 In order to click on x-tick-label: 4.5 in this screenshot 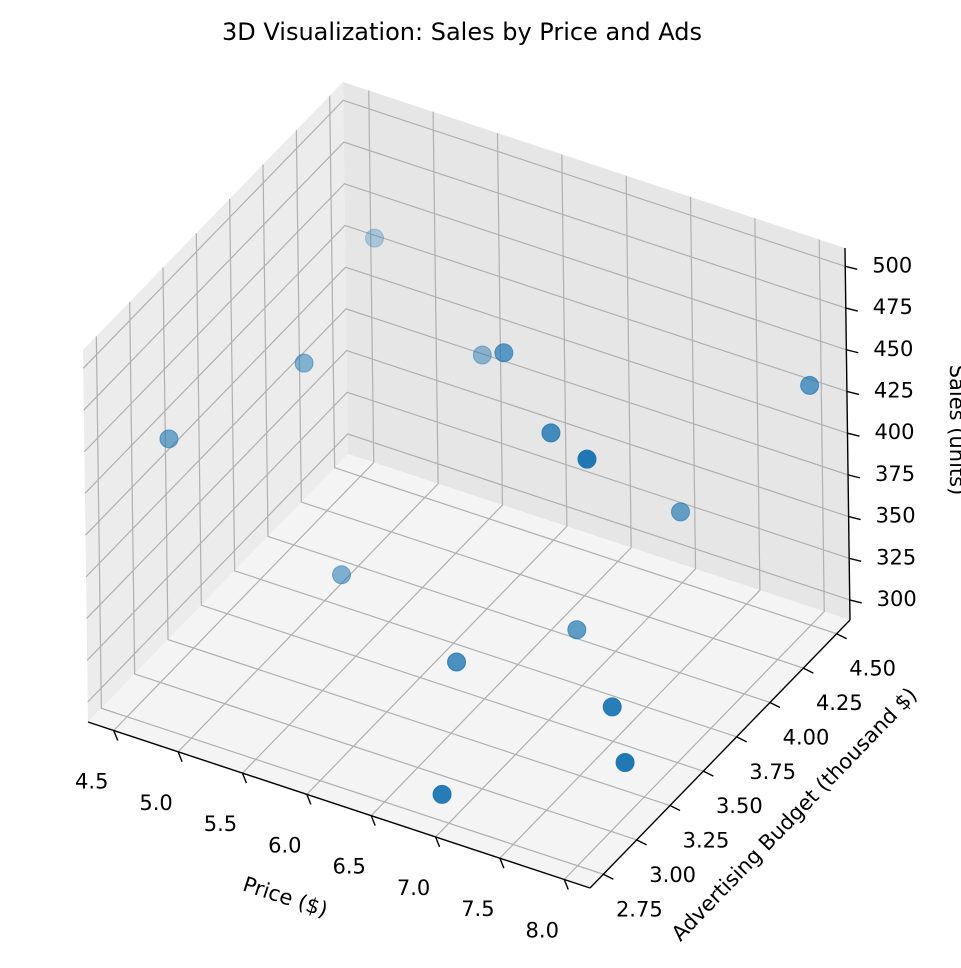, I will do `click(91, 782)`.